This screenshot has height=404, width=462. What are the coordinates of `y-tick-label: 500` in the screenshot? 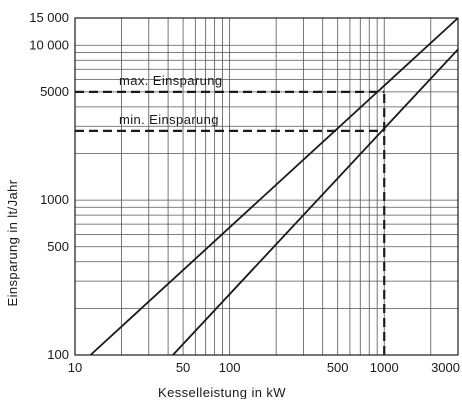 It's located at (58, 246).